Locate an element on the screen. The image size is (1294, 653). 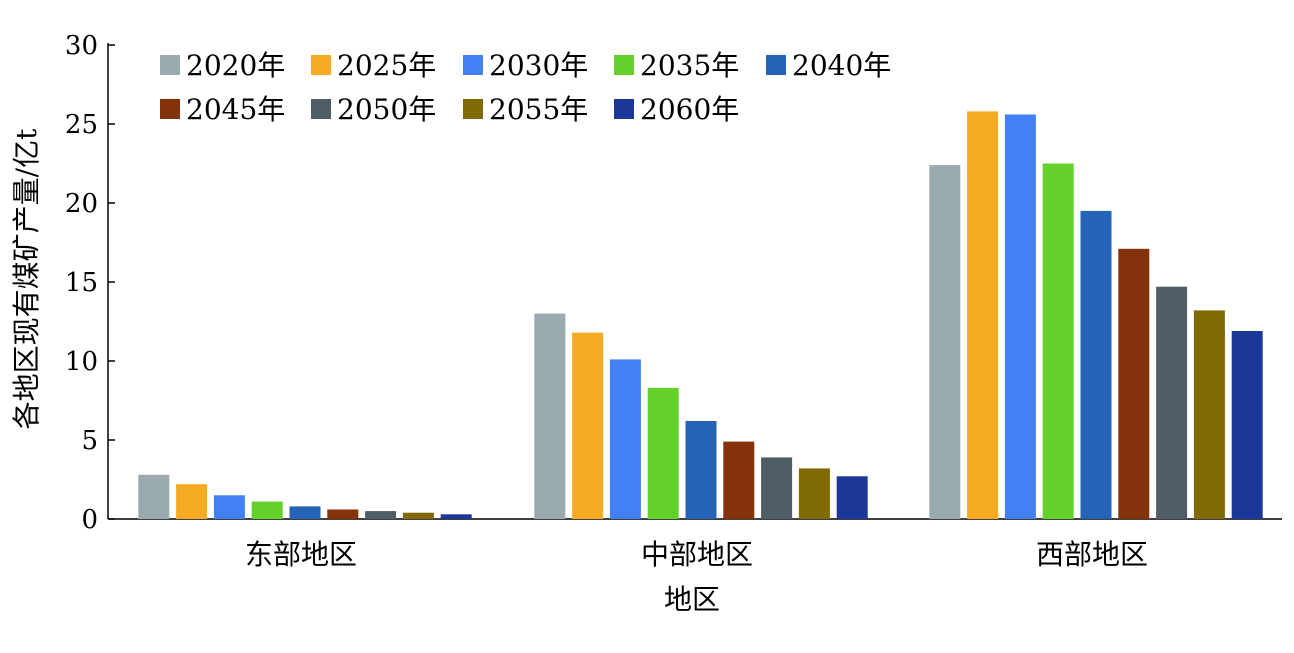
y-tick-label: 30 is located at coordinates (81, 46).